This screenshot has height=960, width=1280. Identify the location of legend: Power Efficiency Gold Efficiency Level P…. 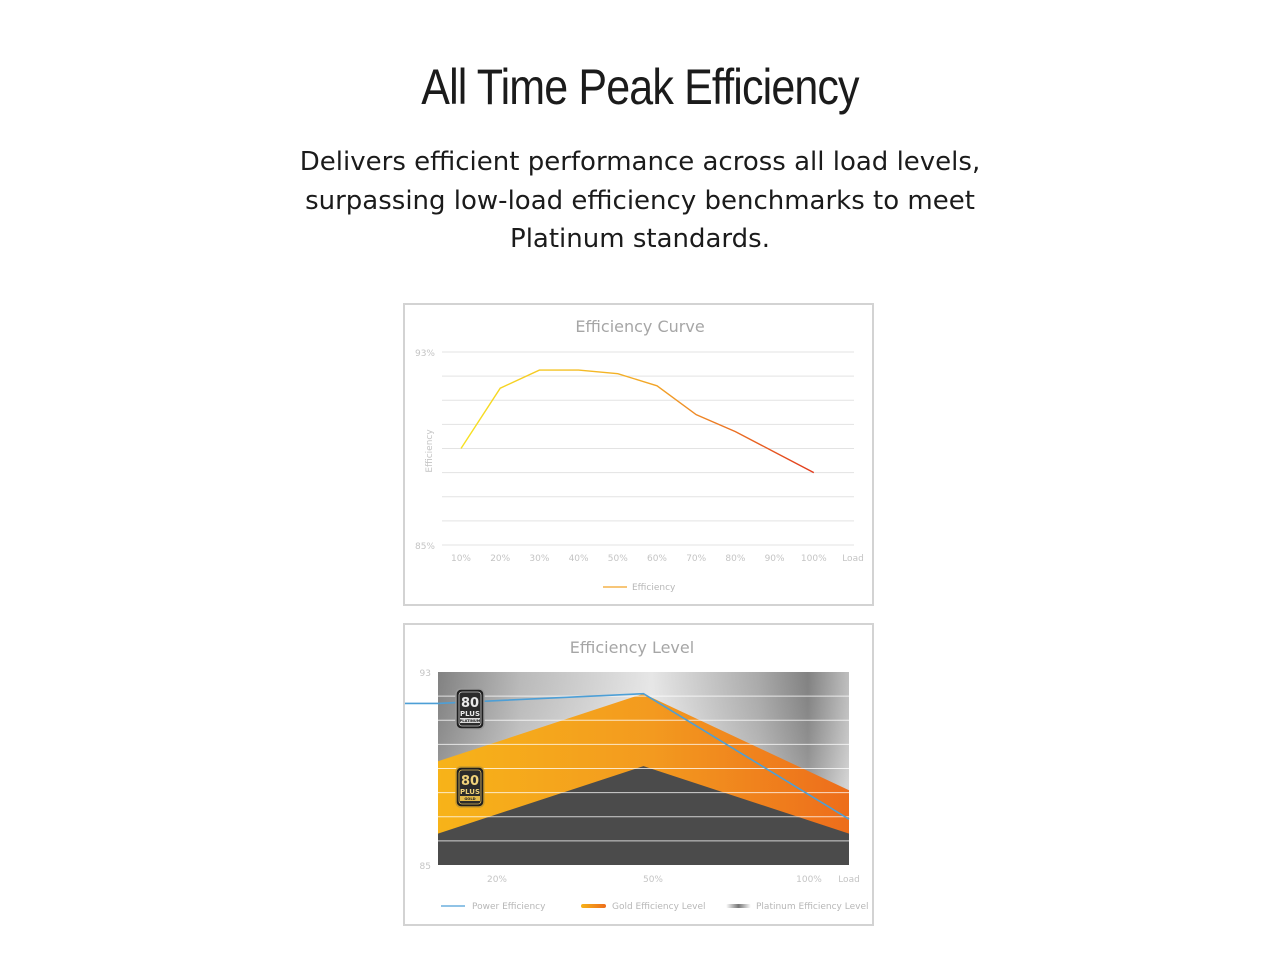
(654, 907).